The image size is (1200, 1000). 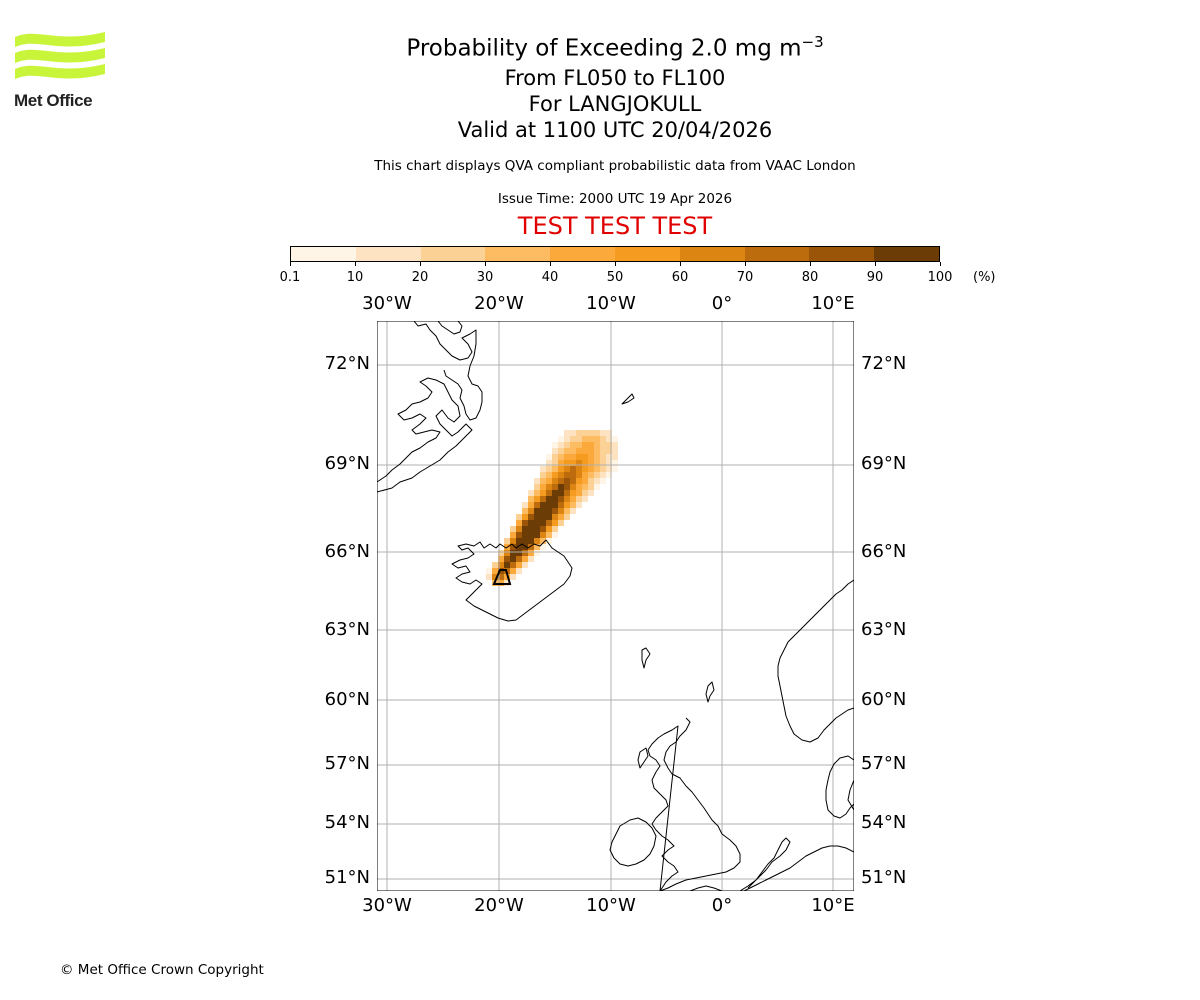 I want to click on coast-hebrides, so click(x=643, y=758).